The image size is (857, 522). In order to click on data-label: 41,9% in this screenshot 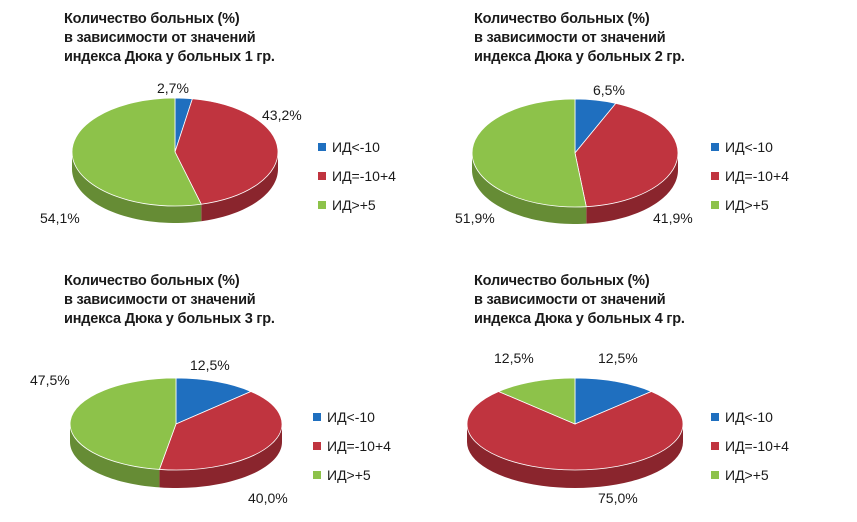, I will do `click(673, 218)`.